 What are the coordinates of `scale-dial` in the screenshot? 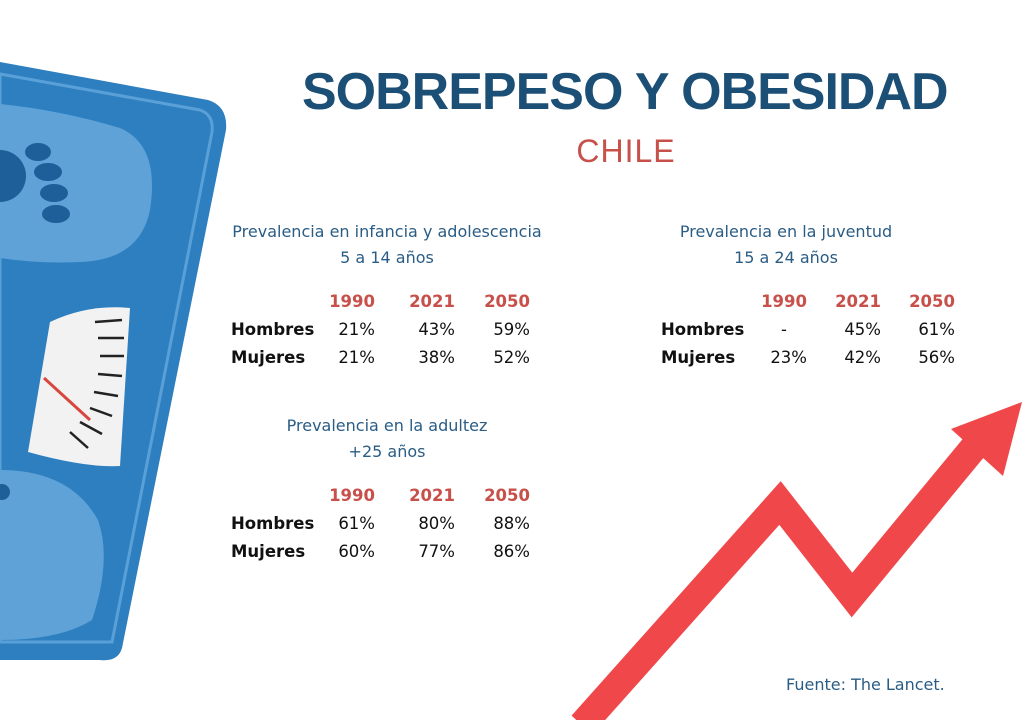 It's located at (79, 387).